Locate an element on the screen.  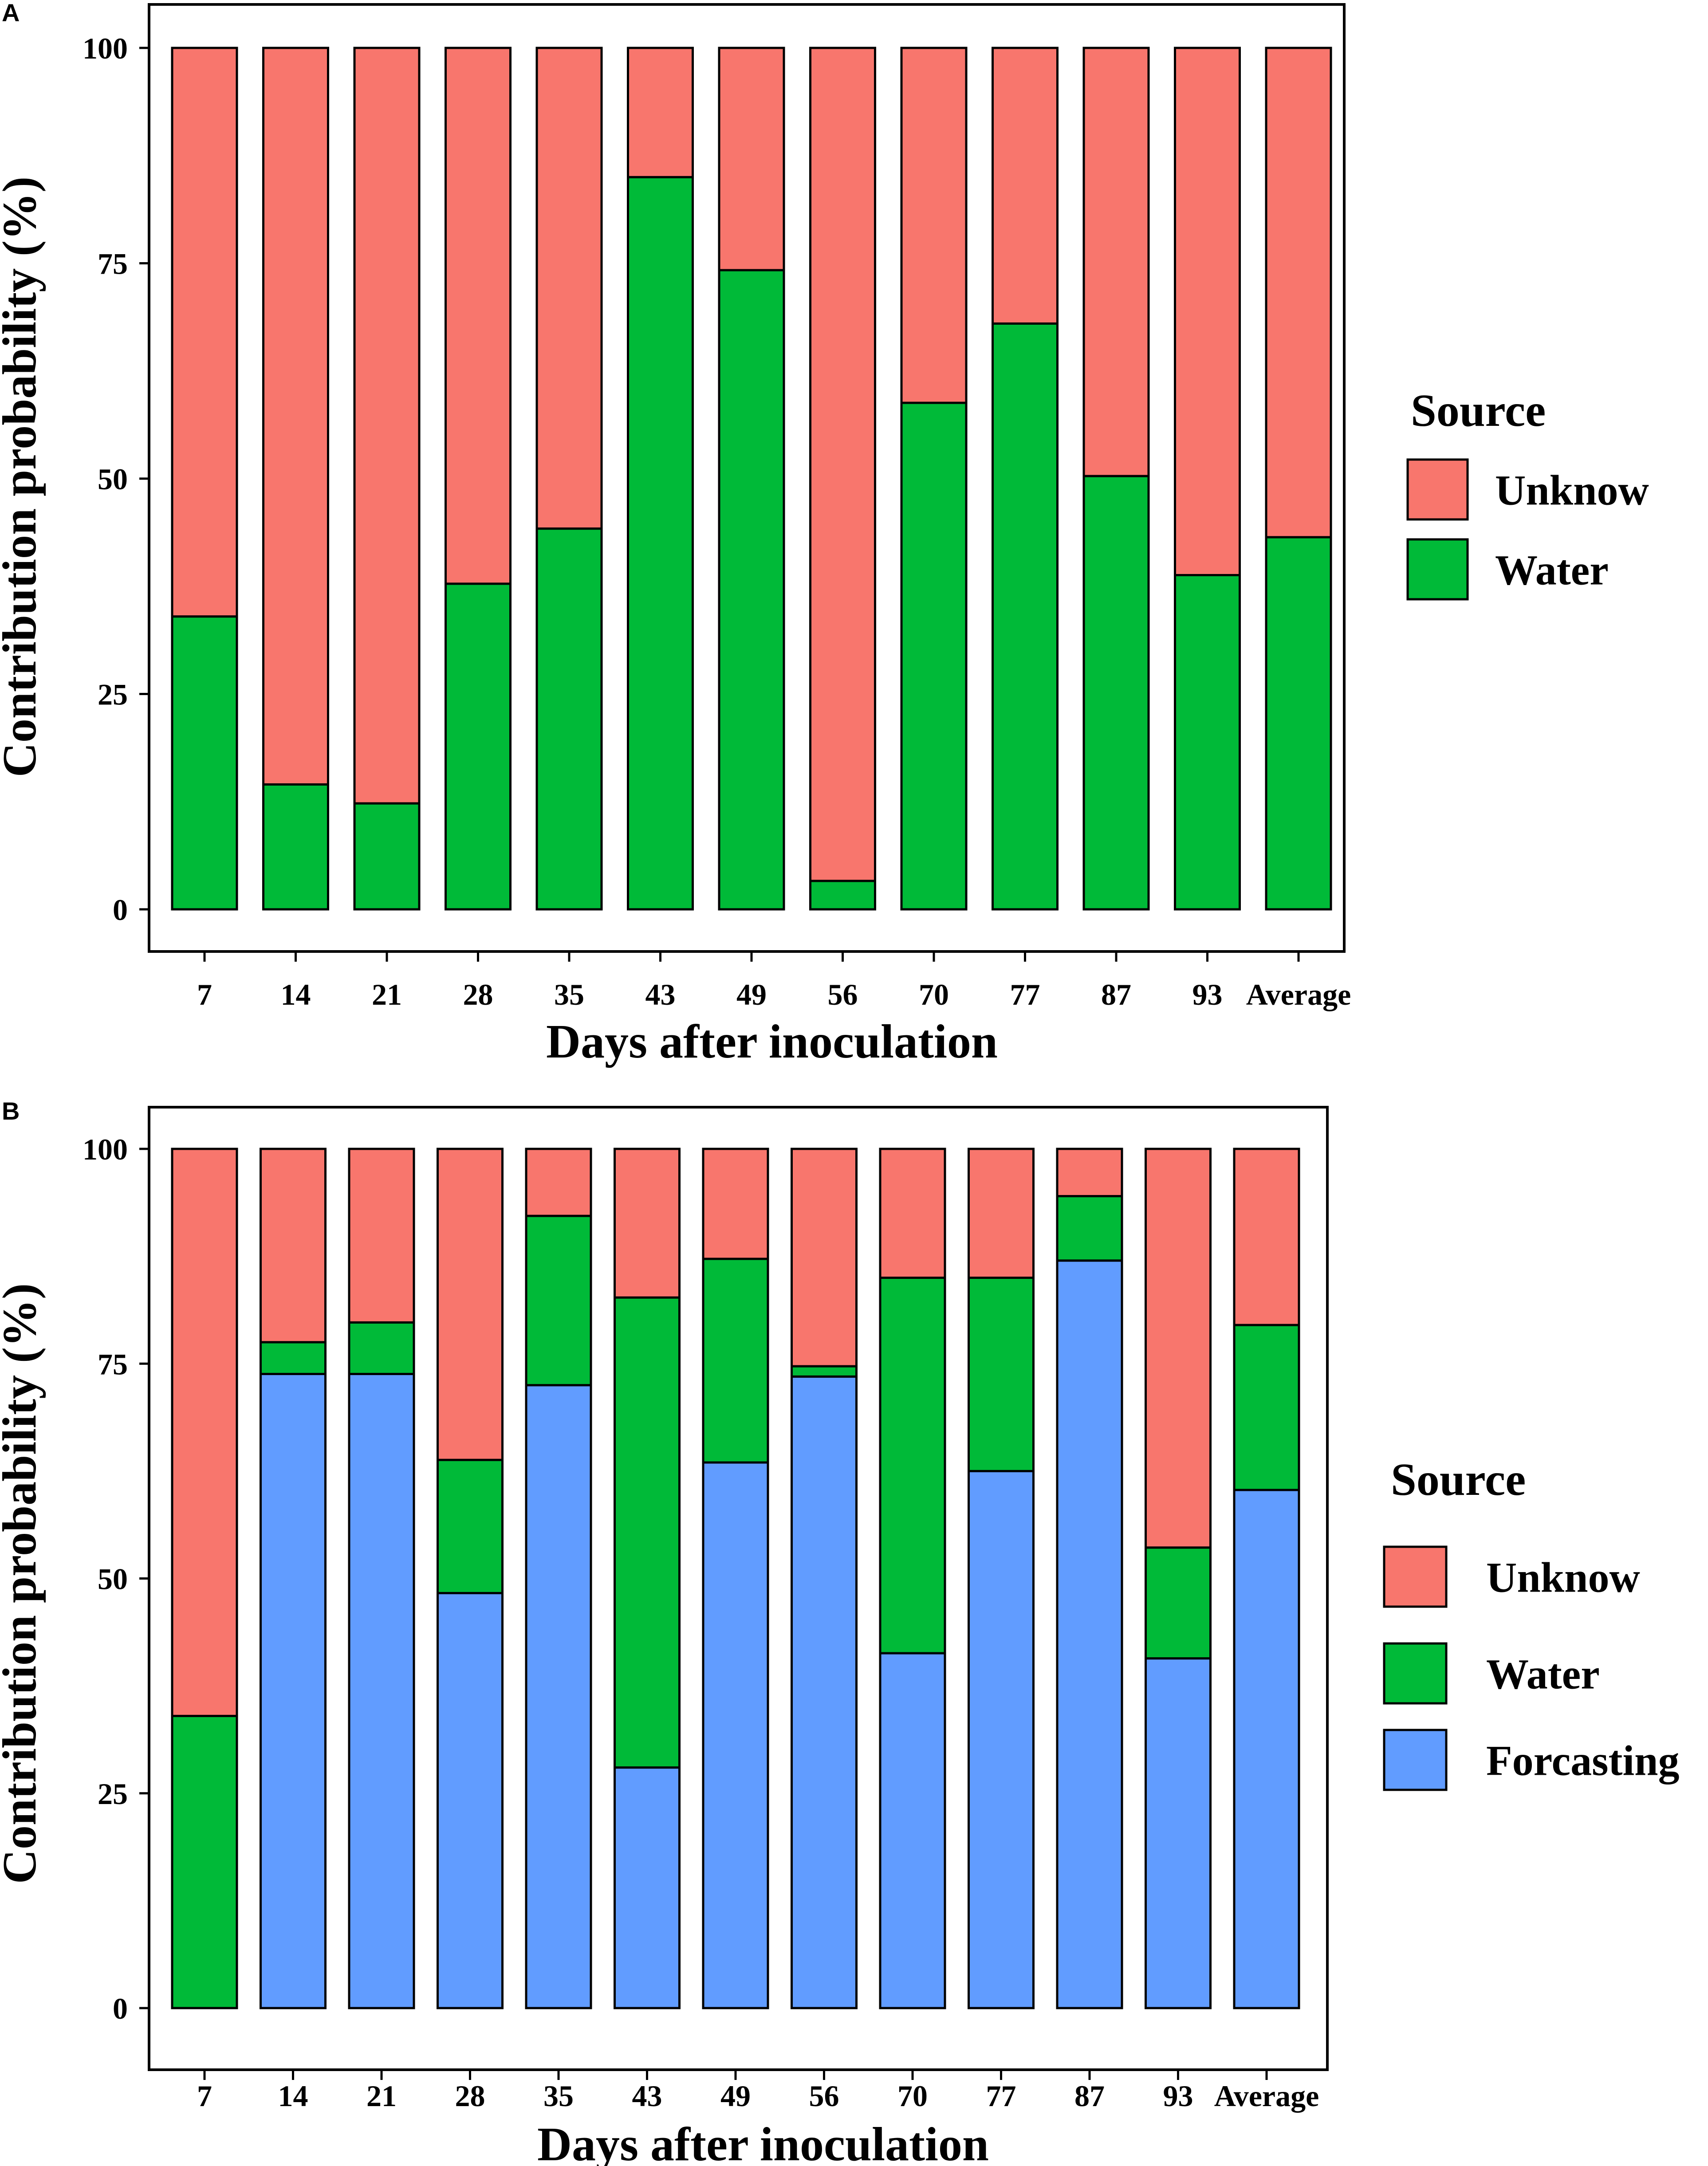
panel-b-letter: B is located at coordinates (11, 1111).